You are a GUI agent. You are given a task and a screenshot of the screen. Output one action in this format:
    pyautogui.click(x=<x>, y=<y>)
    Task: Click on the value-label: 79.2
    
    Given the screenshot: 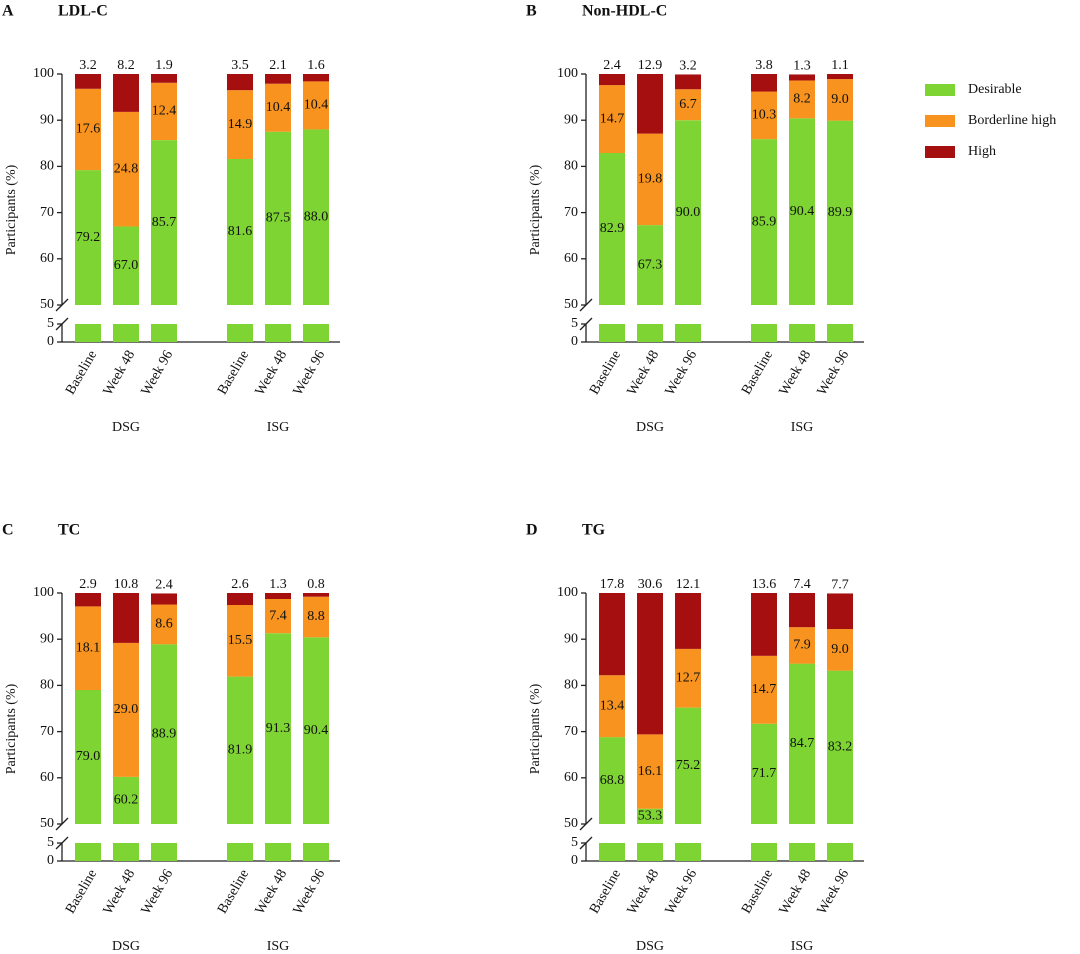 What is the action you would take?
    pyautogui.click(x=88, y=237)
    